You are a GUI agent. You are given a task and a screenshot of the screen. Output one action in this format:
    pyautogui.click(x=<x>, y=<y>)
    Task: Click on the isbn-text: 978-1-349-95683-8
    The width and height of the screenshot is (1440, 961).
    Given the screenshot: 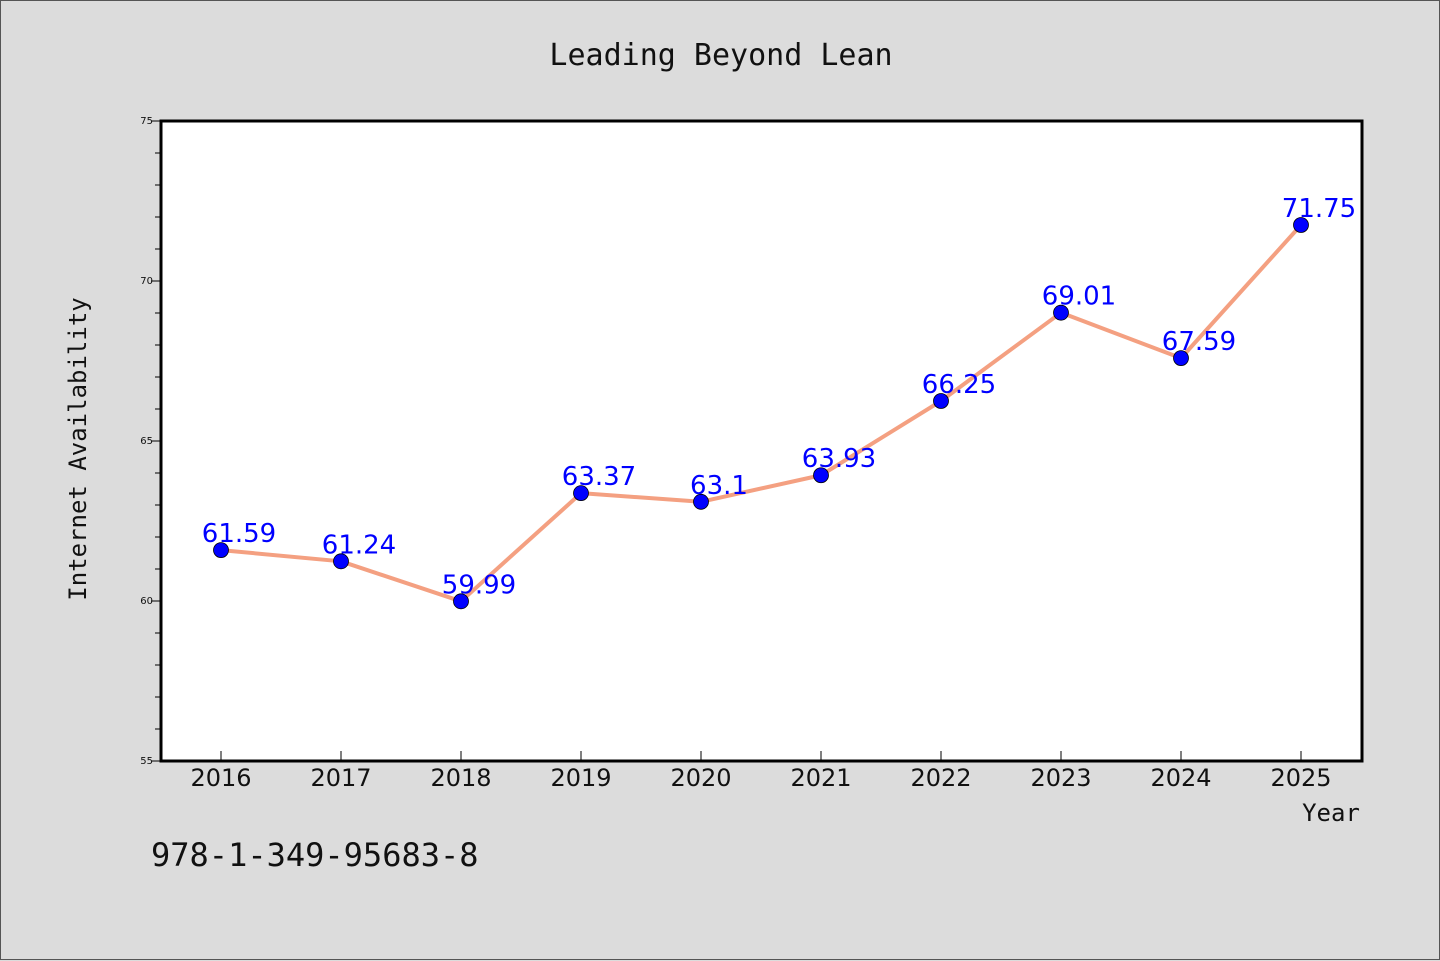 What is the action you would take?
    pyautogui.click(x=315, y=855)
    